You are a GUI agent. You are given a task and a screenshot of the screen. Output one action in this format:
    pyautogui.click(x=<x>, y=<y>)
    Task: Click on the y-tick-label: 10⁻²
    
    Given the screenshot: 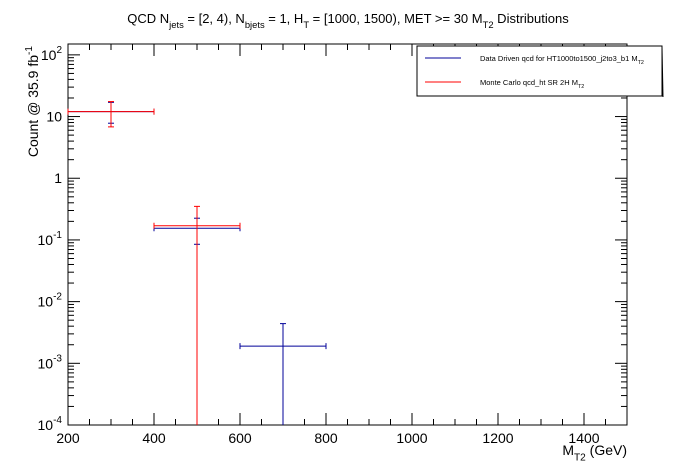 What is the action you would take?
    pyautogui.click(x=50, y=301)
    